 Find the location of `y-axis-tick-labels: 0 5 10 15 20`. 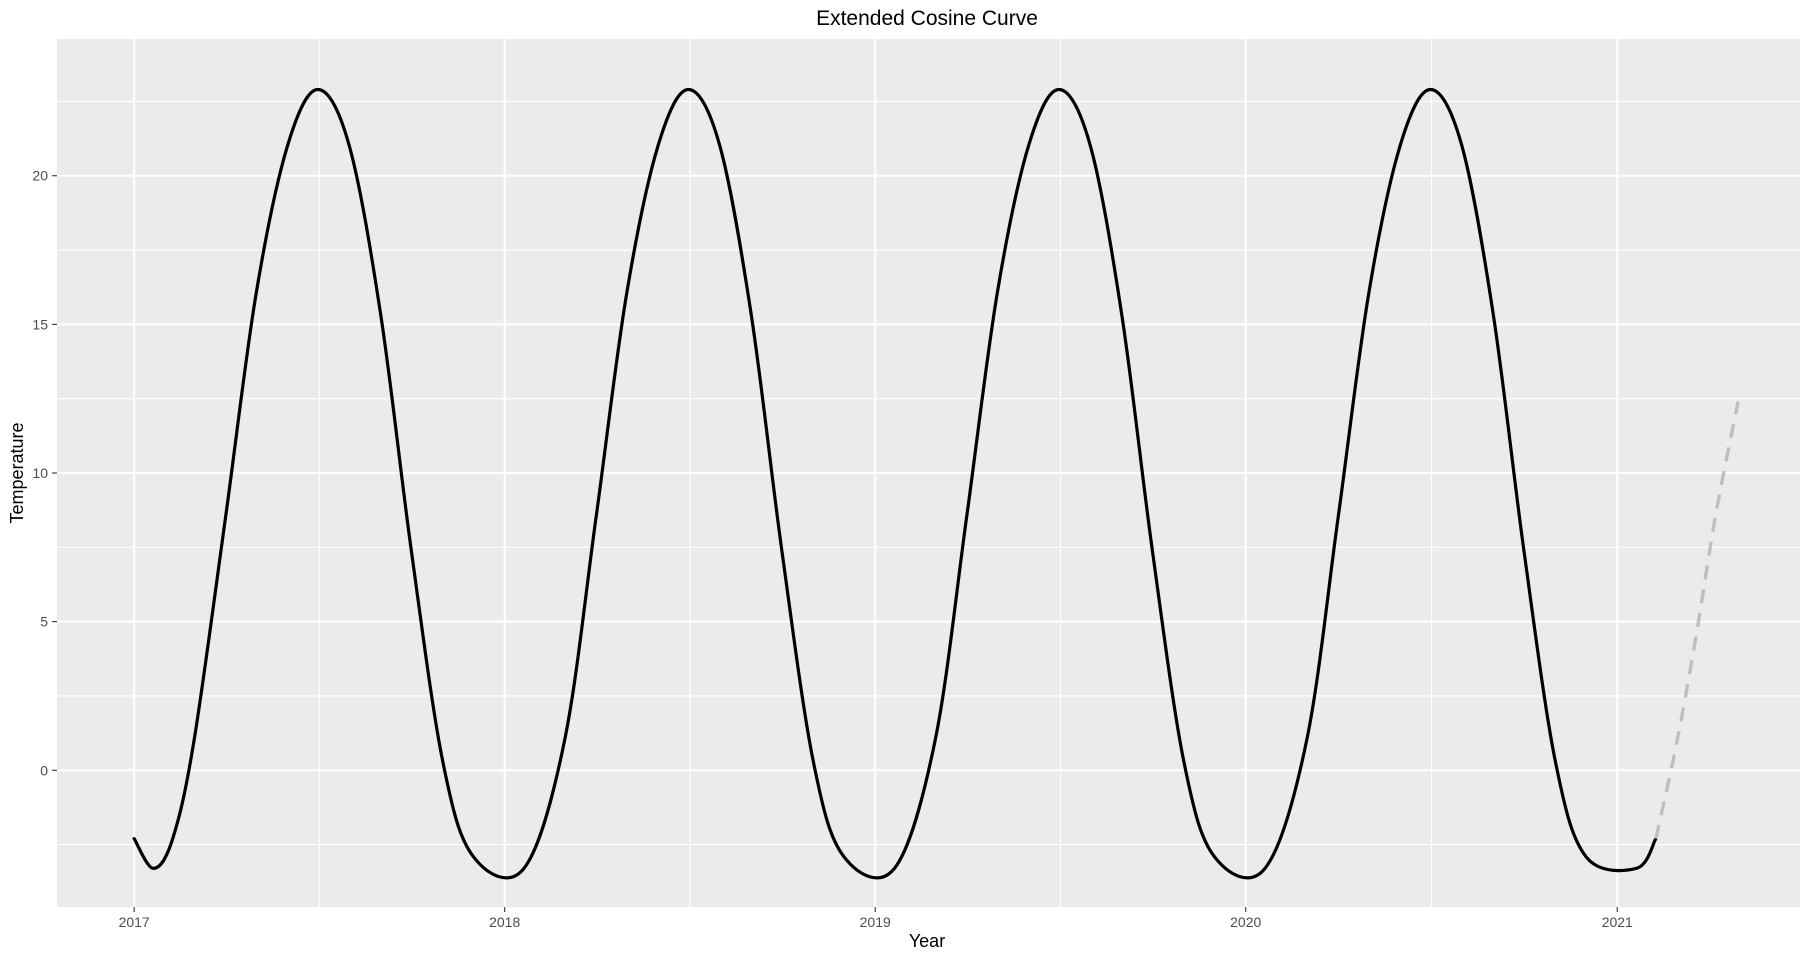

y-axis-tick-labels: 0 5 10 15 20 is located at coordinates (40, 473).